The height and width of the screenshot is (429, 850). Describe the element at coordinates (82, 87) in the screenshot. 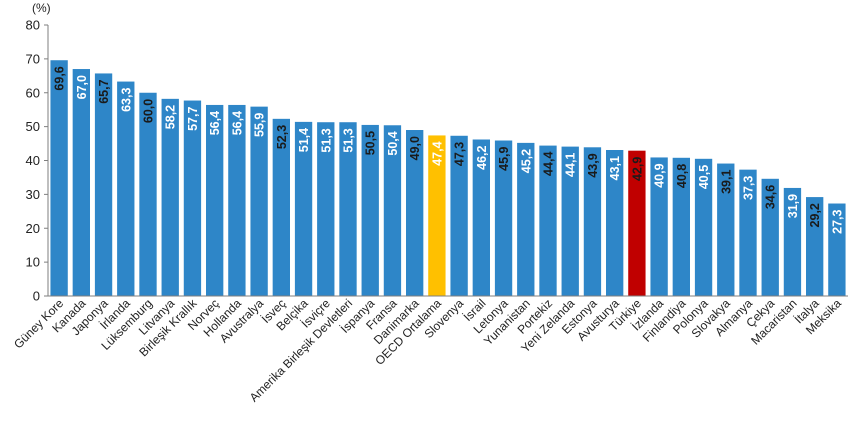

I see `data-label: 67,0` at that location.